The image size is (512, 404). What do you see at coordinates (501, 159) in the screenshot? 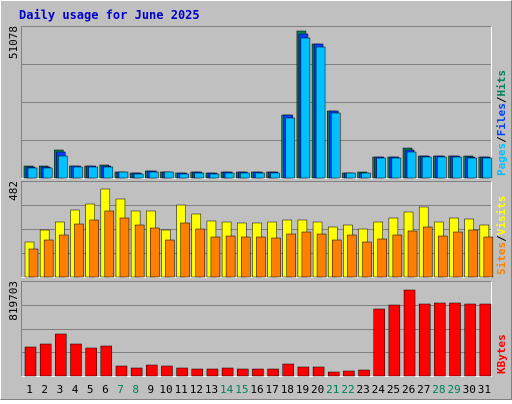
I see `legend-entry-pages: Pages` at bounding box center [501, 159].